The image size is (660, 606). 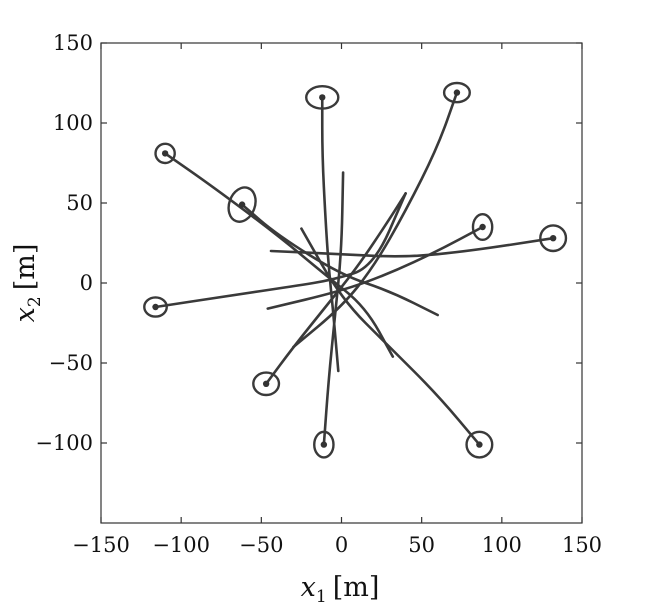 What do you see at coordinates (356, 587) in the screenshot?
I see `x-axis-unit: [m]` at bounding box center [356, 587].